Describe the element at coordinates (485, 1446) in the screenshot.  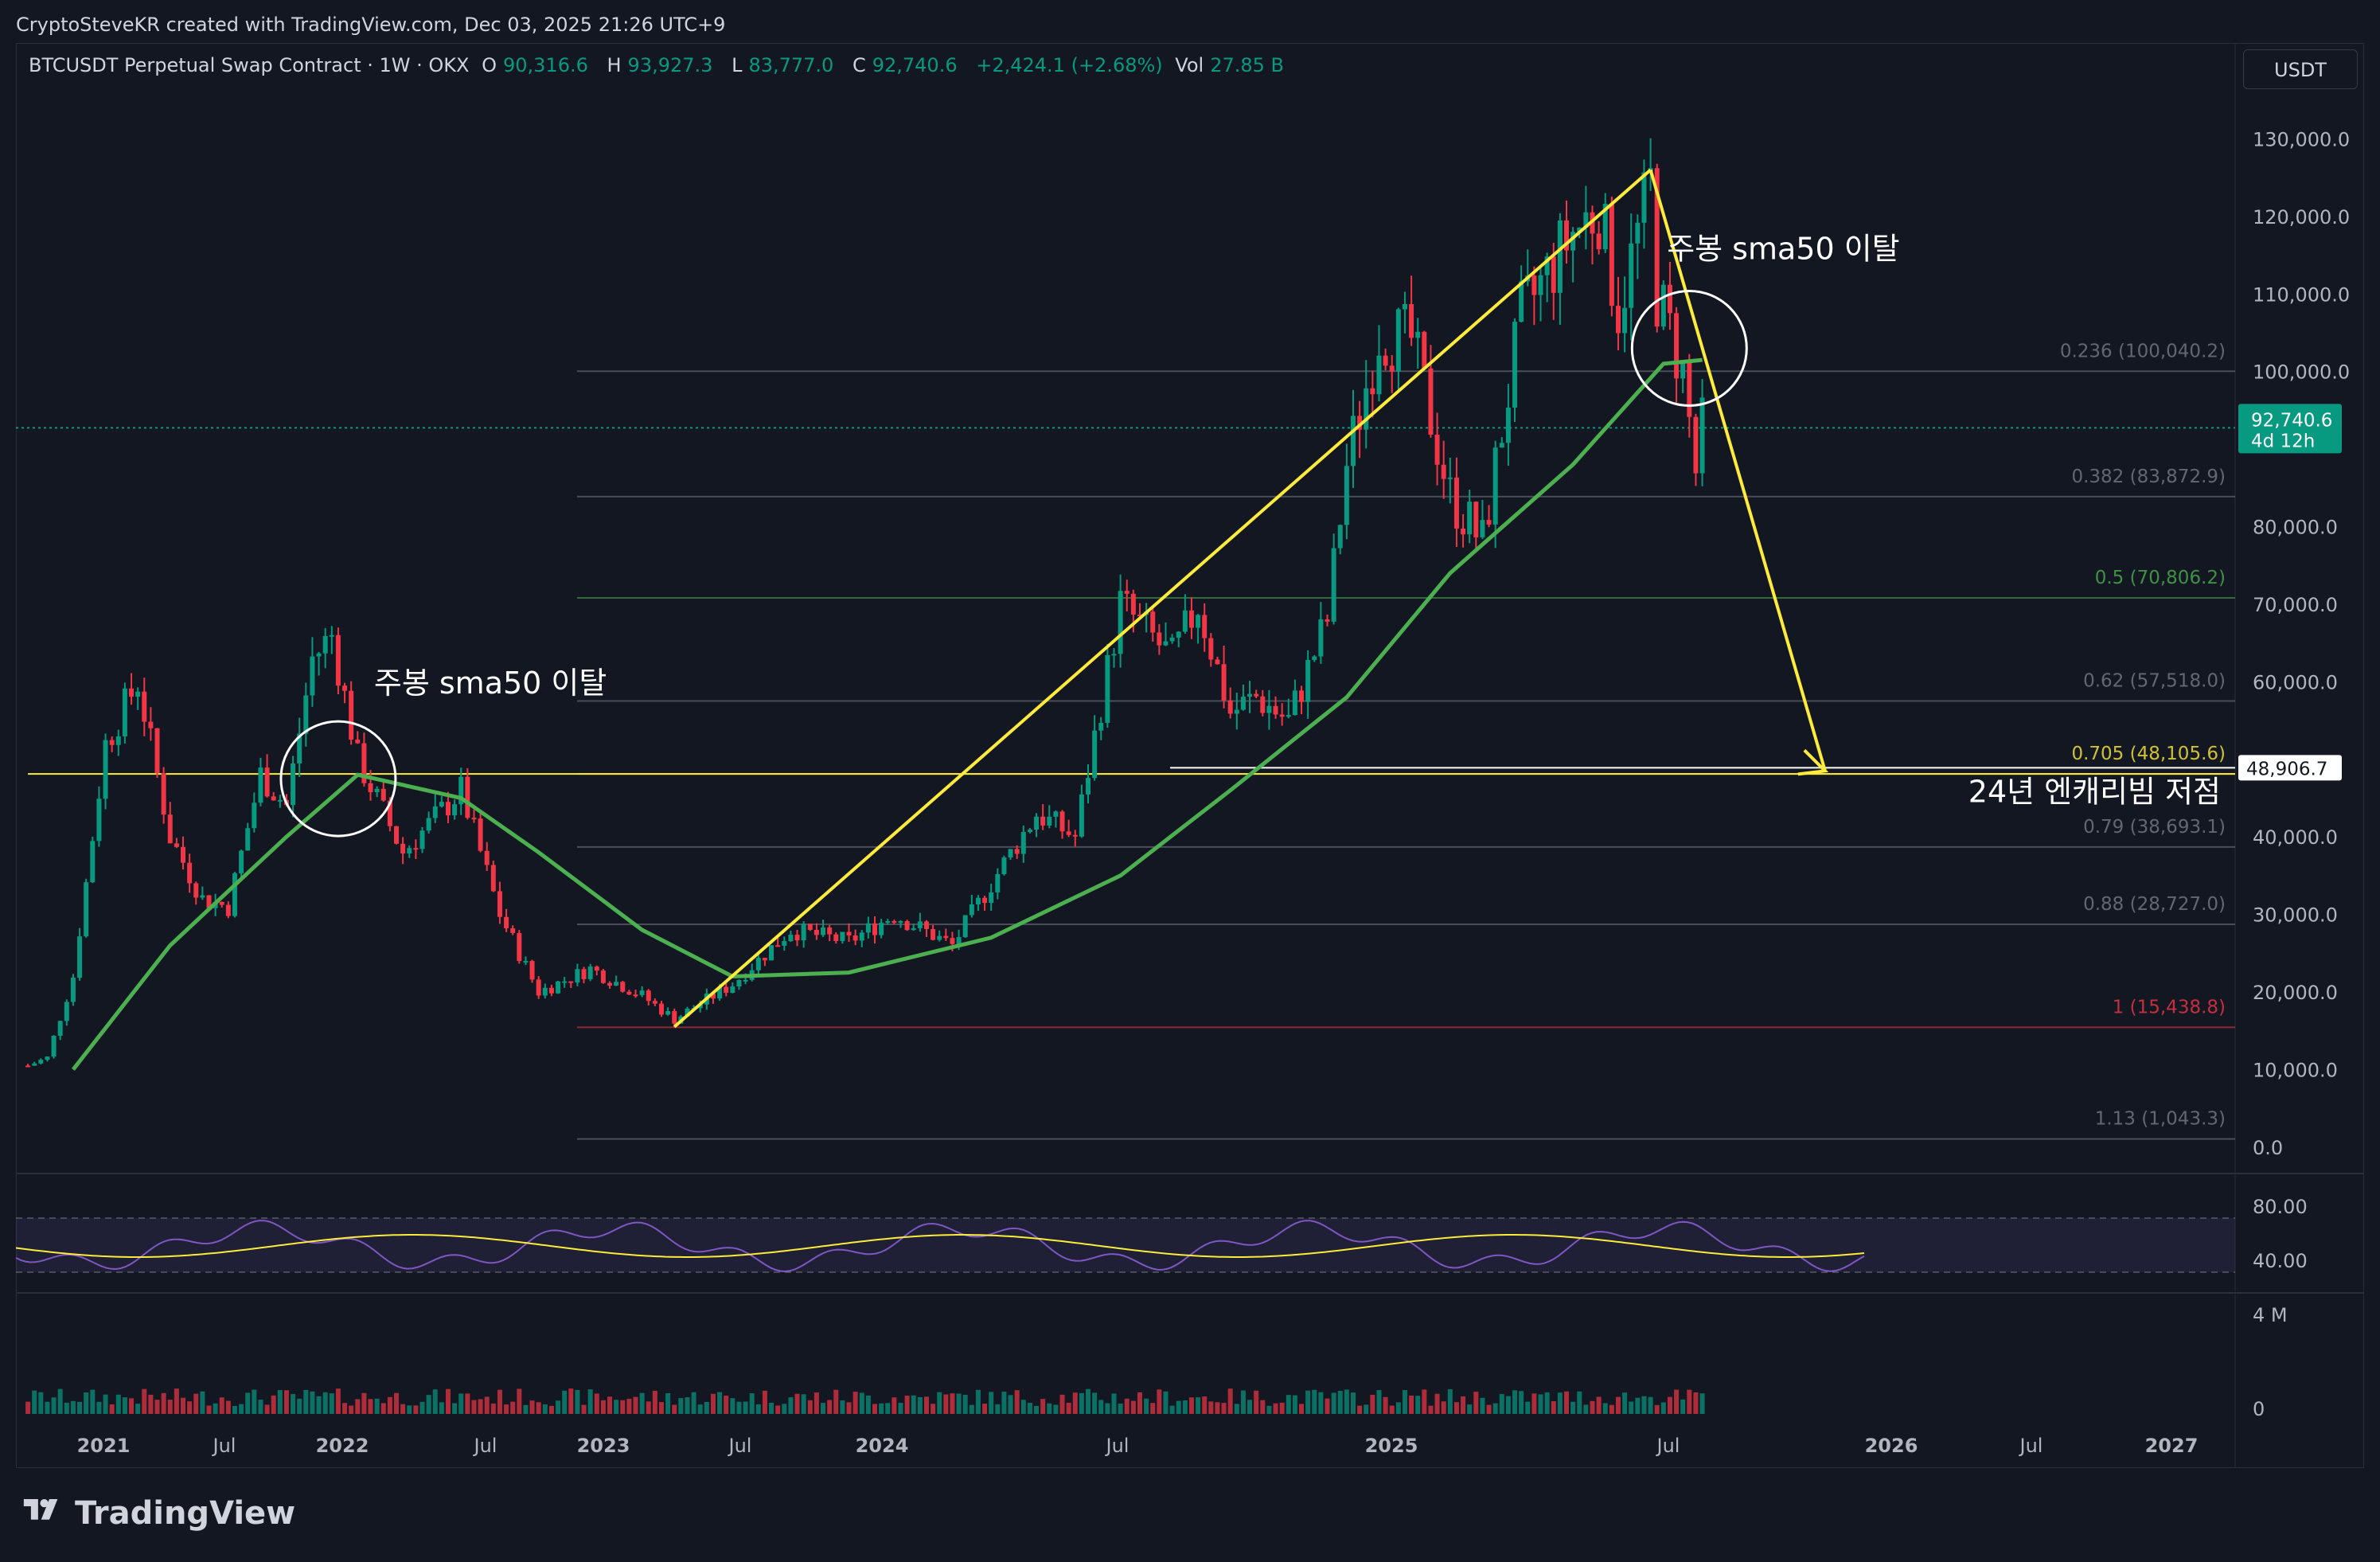
I see `time-axis-label: Jul` at that location.